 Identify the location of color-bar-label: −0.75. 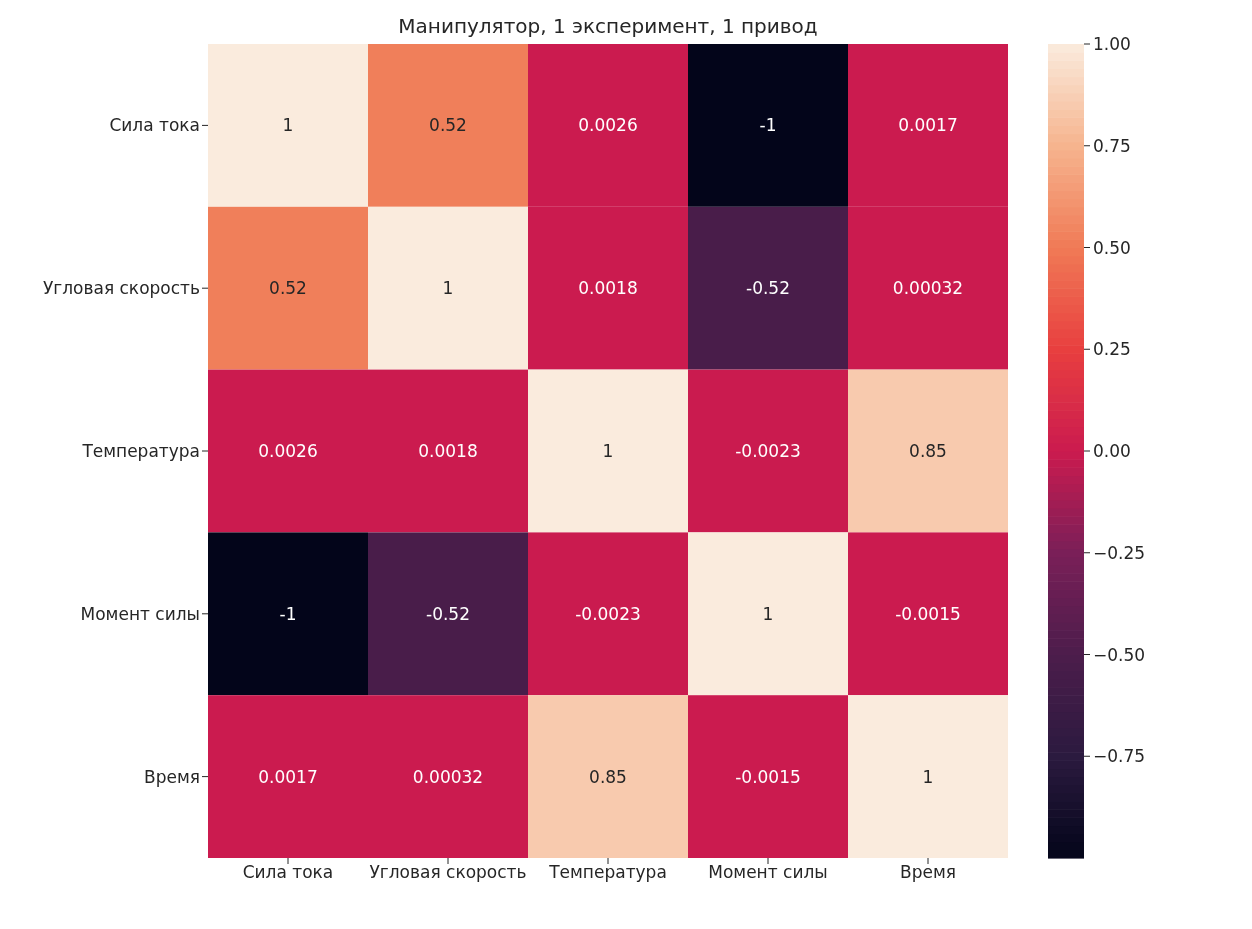
(1119, 756).